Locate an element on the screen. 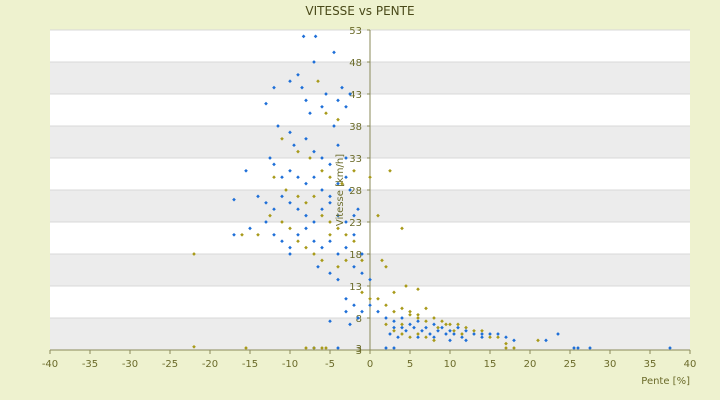  y-axis-title: Vitesse [km/h] is located at coordinates (340, 190).